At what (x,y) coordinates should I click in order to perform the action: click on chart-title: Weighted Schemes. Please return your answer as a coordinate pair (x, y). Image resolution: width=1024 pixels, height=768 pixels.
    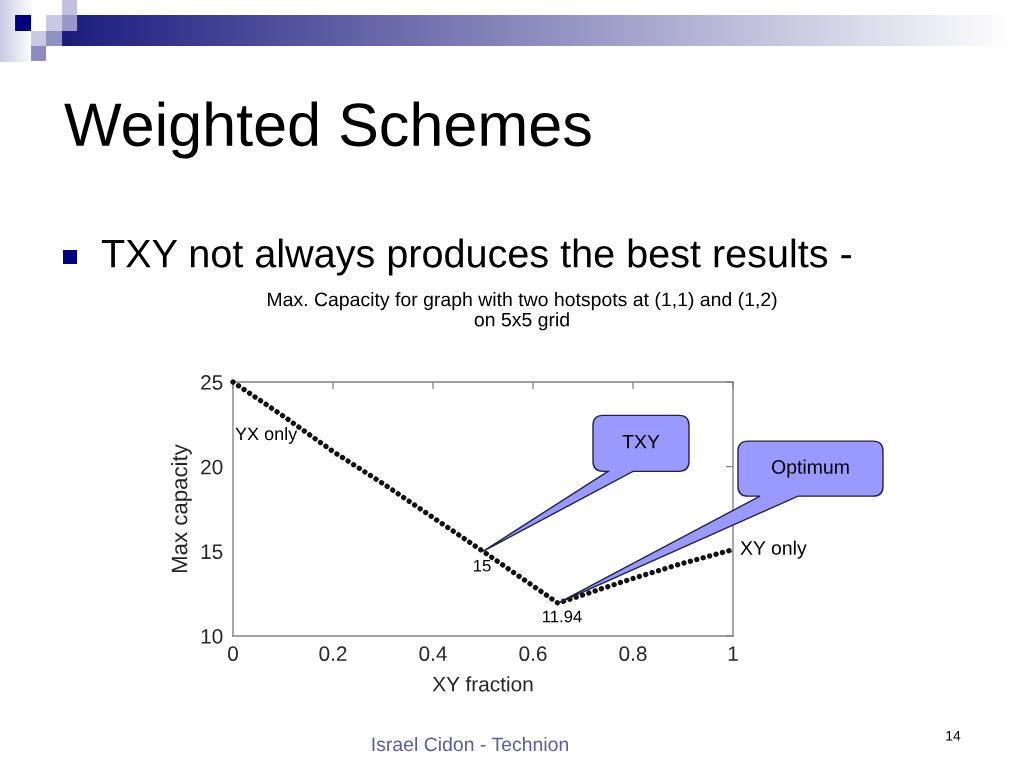
    Looking at the image, I should click on (327, 130).